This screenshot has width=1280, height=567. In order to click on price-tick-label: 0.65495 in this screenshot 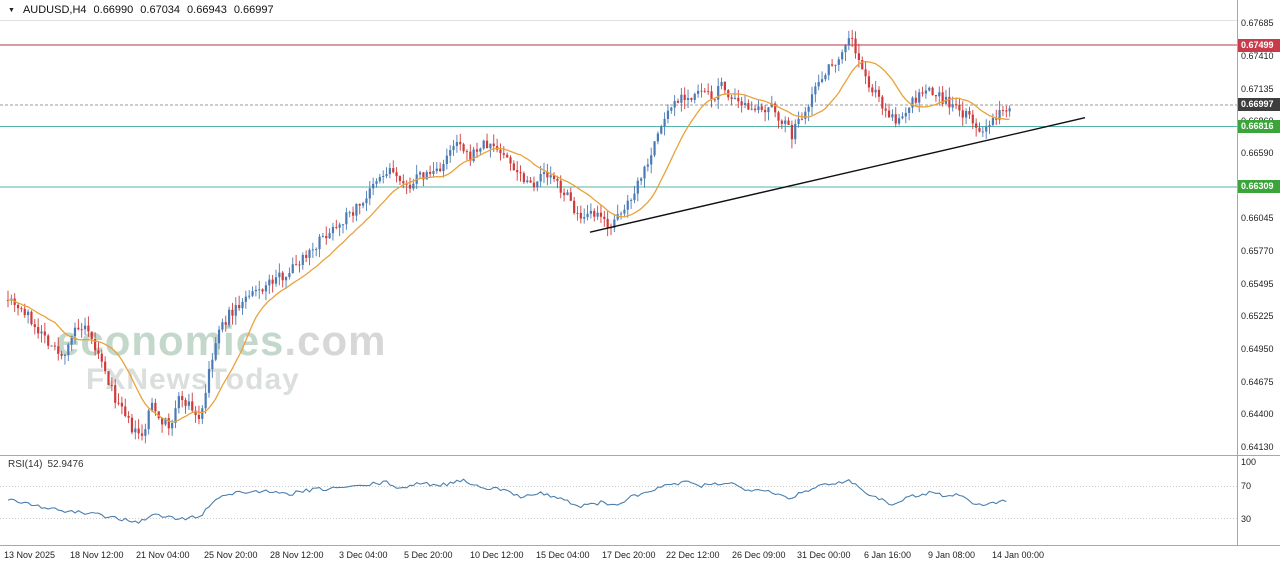, I will do `click(1257, 283)`.